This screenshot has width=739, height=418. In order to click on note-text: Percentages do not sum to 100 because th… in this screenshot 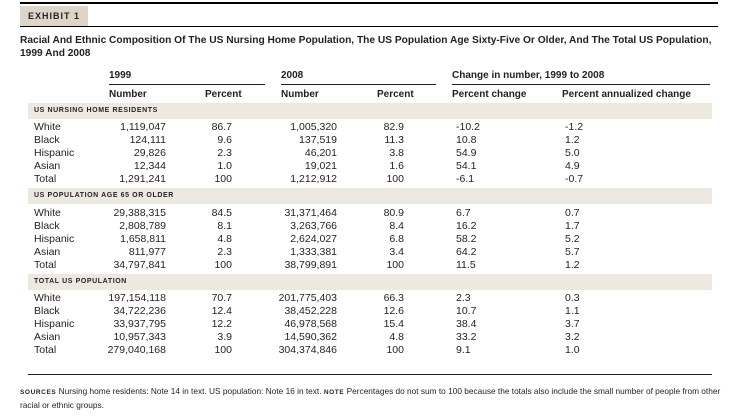, I will do `click(370, 398)`.